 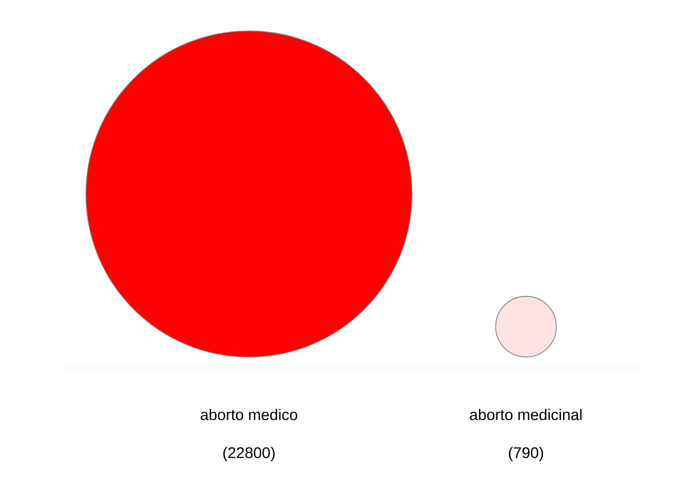 What do you see at coordinates (249, 454) in the screenshot?
I see `data-label: (22800)` at bounding box center [249, 454].